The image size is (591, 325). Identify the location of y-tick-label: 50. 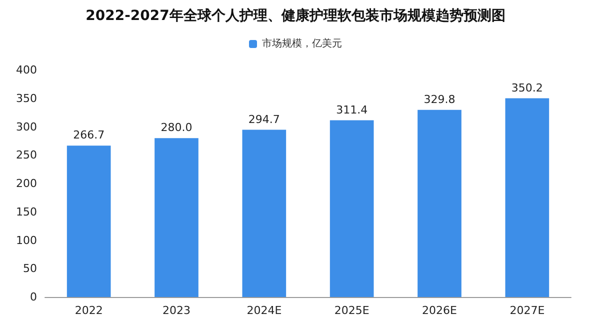
(30, 269).